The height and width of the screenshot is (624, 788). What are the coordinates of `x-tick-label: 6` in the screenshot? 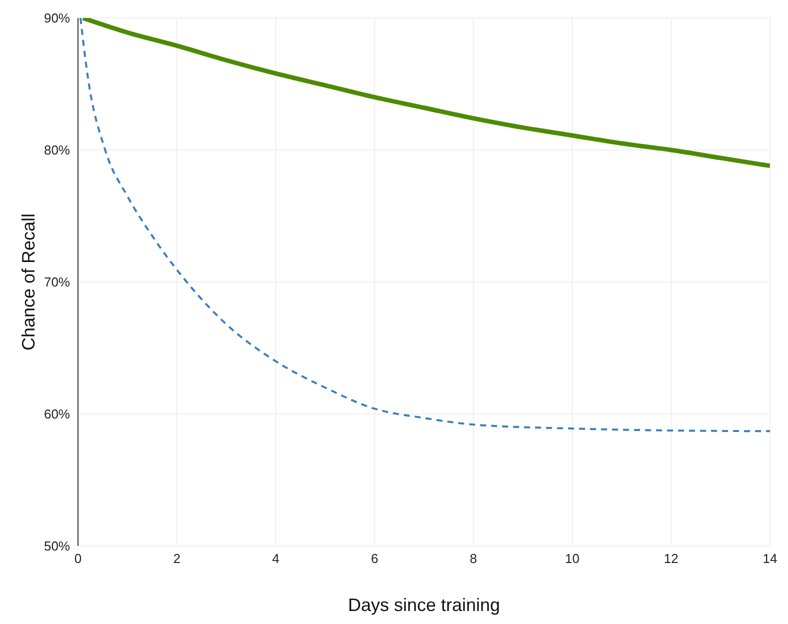 It's located at (374, 558).